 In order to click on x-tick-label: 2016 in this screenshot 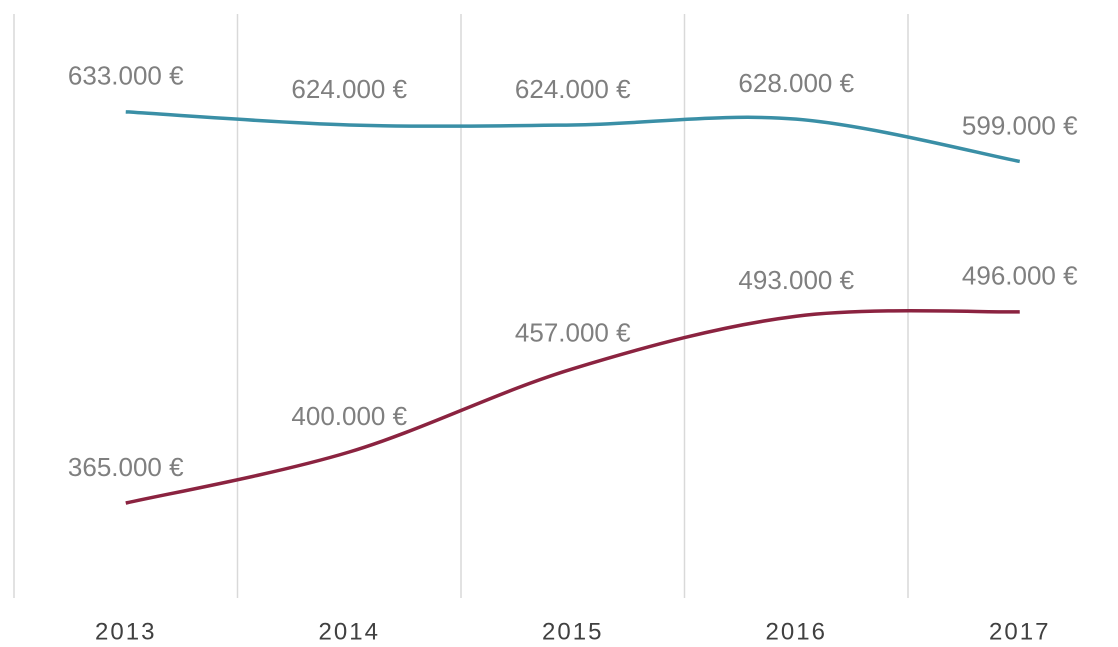, I will do `click(796, 631)`.